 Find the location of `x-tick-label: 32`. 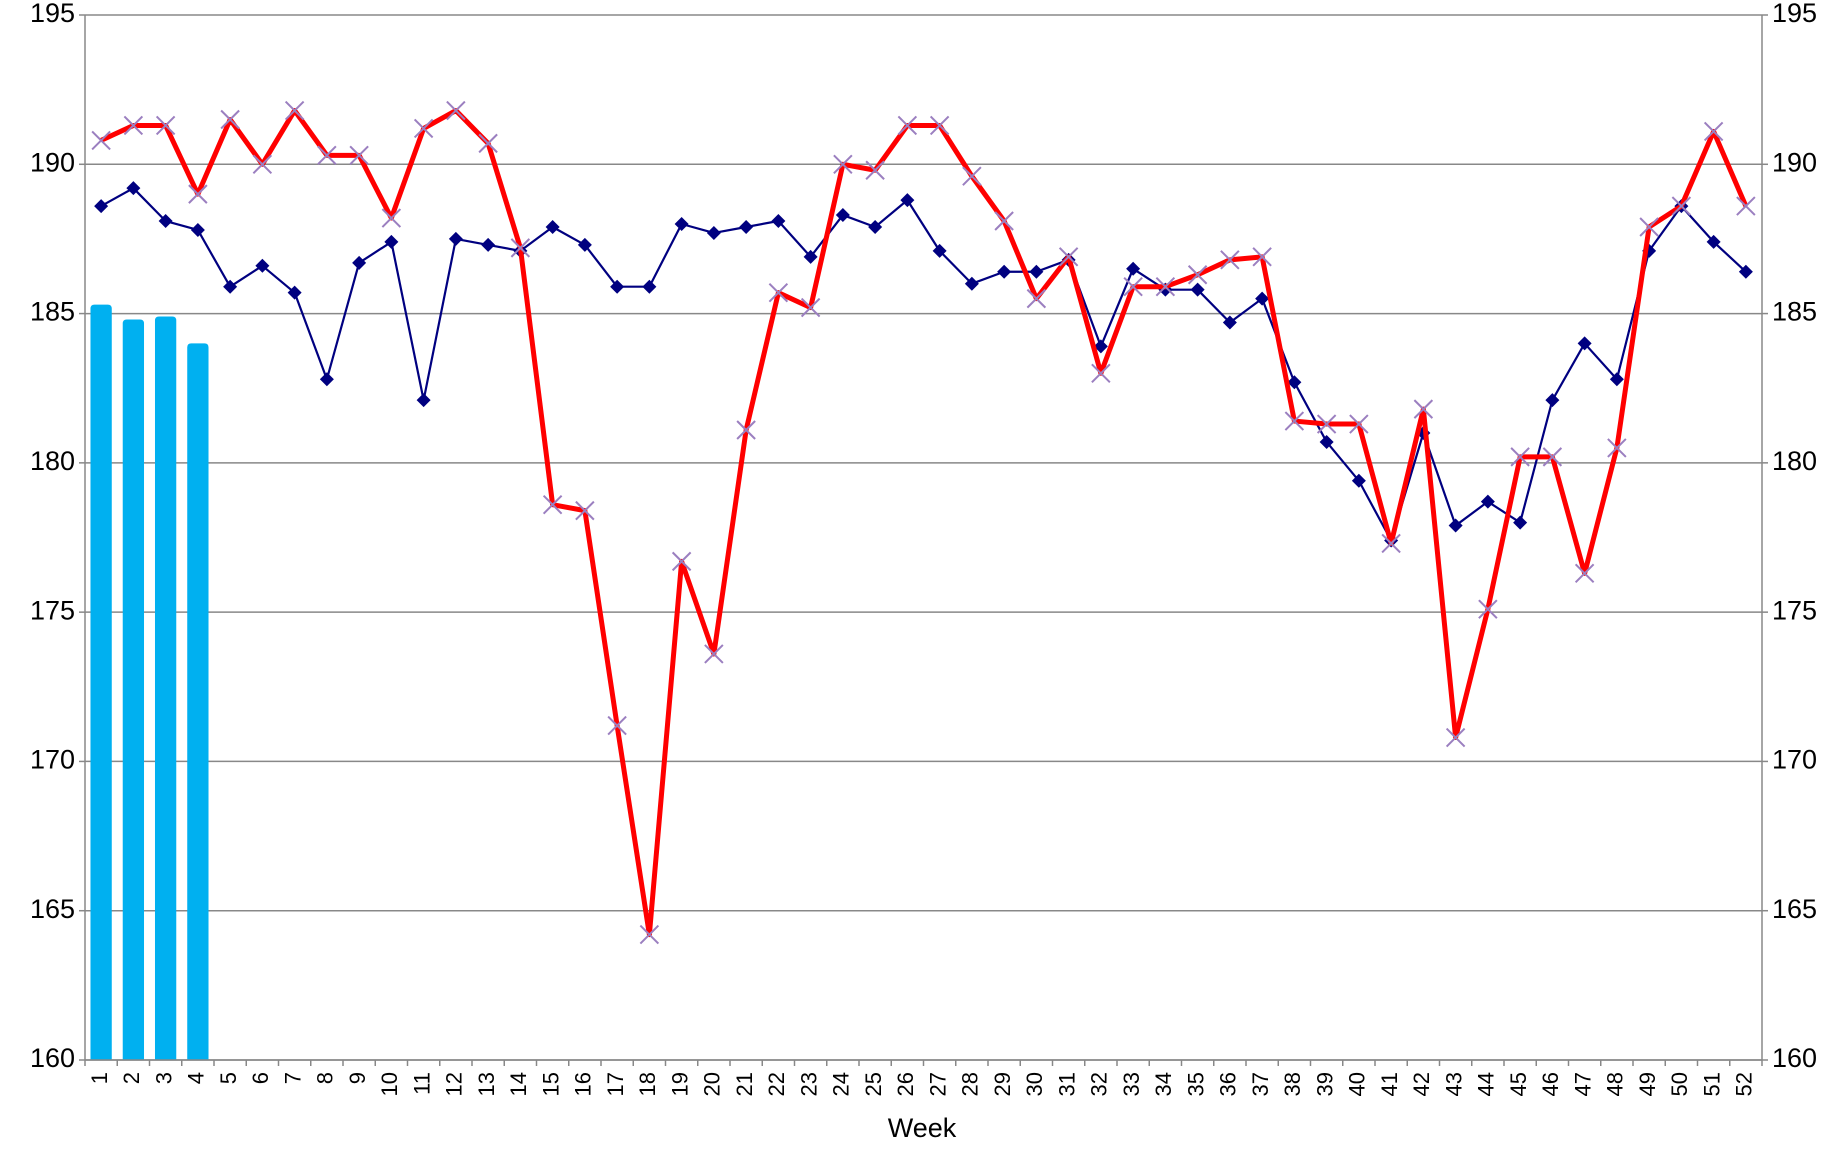

x-tick-label: 32 is located at coordinates (1099, 1084).